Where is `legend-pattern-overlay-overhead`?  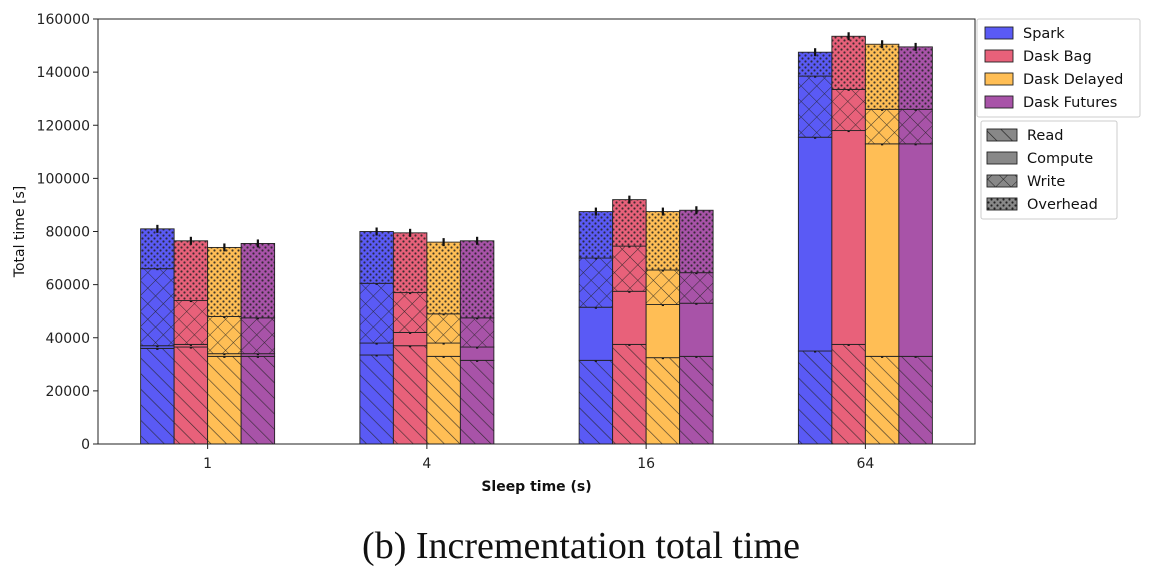 legend-pattern-overlay-overhead is located at coordinates (1002, 204).